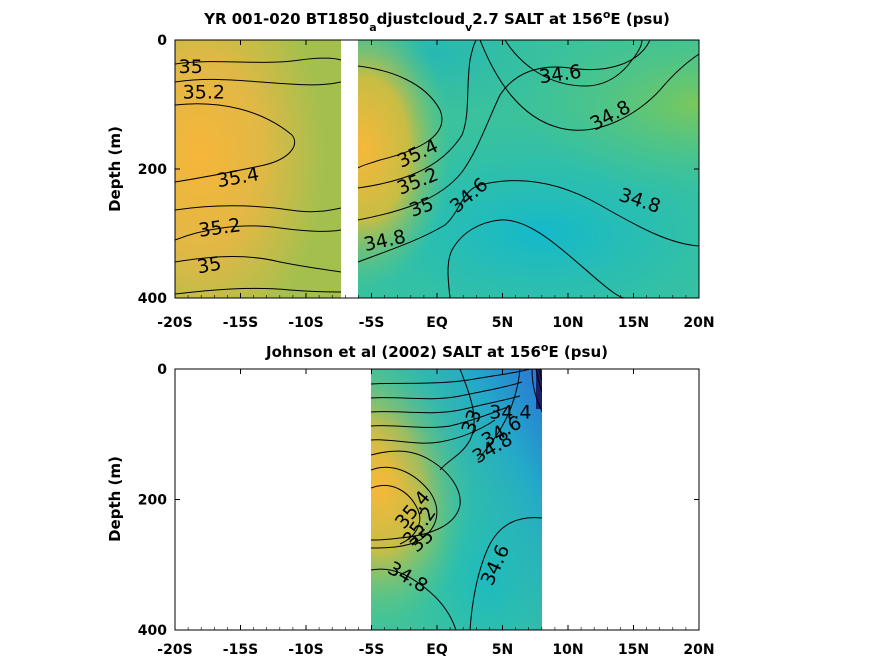 The image size is (875, 656). What do you see at coordinates (456, 499) in the screenshot?
I see `bottom-color-field` at bounding box center [456, 499].